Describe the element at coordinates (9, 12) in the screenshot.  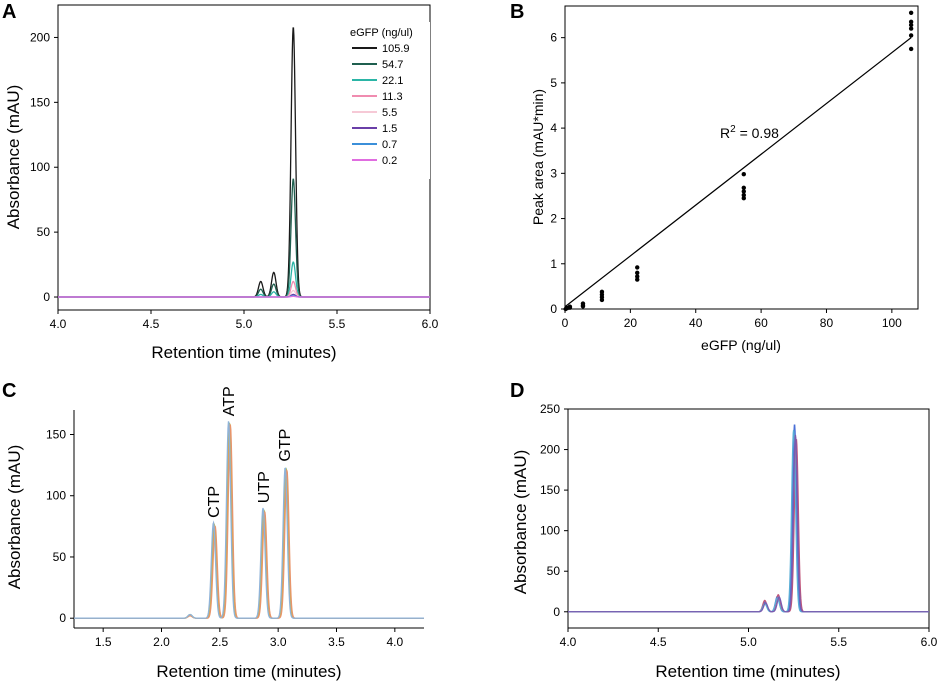
I see `panel-letter-a: A` at that location.